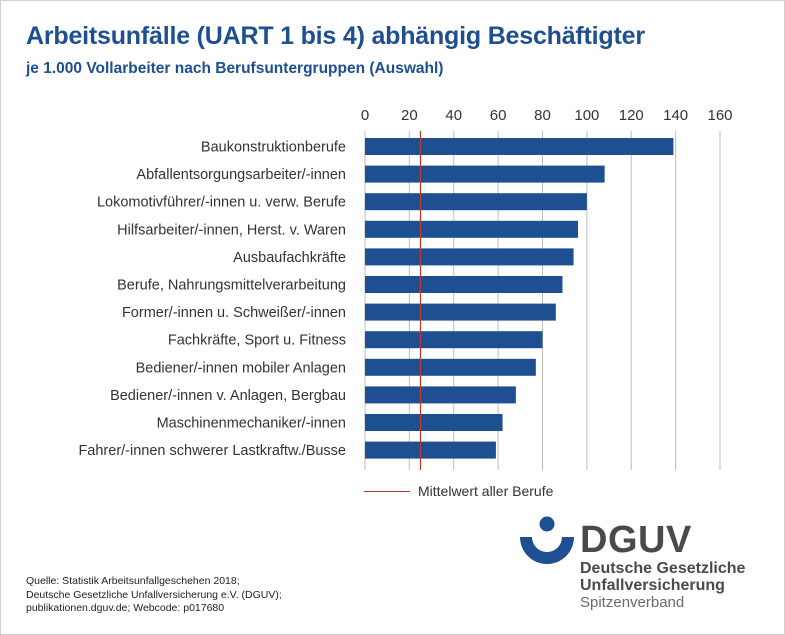 The image size is (785, 635). I want to click on x-tick-label: 40, so click(453, 115).